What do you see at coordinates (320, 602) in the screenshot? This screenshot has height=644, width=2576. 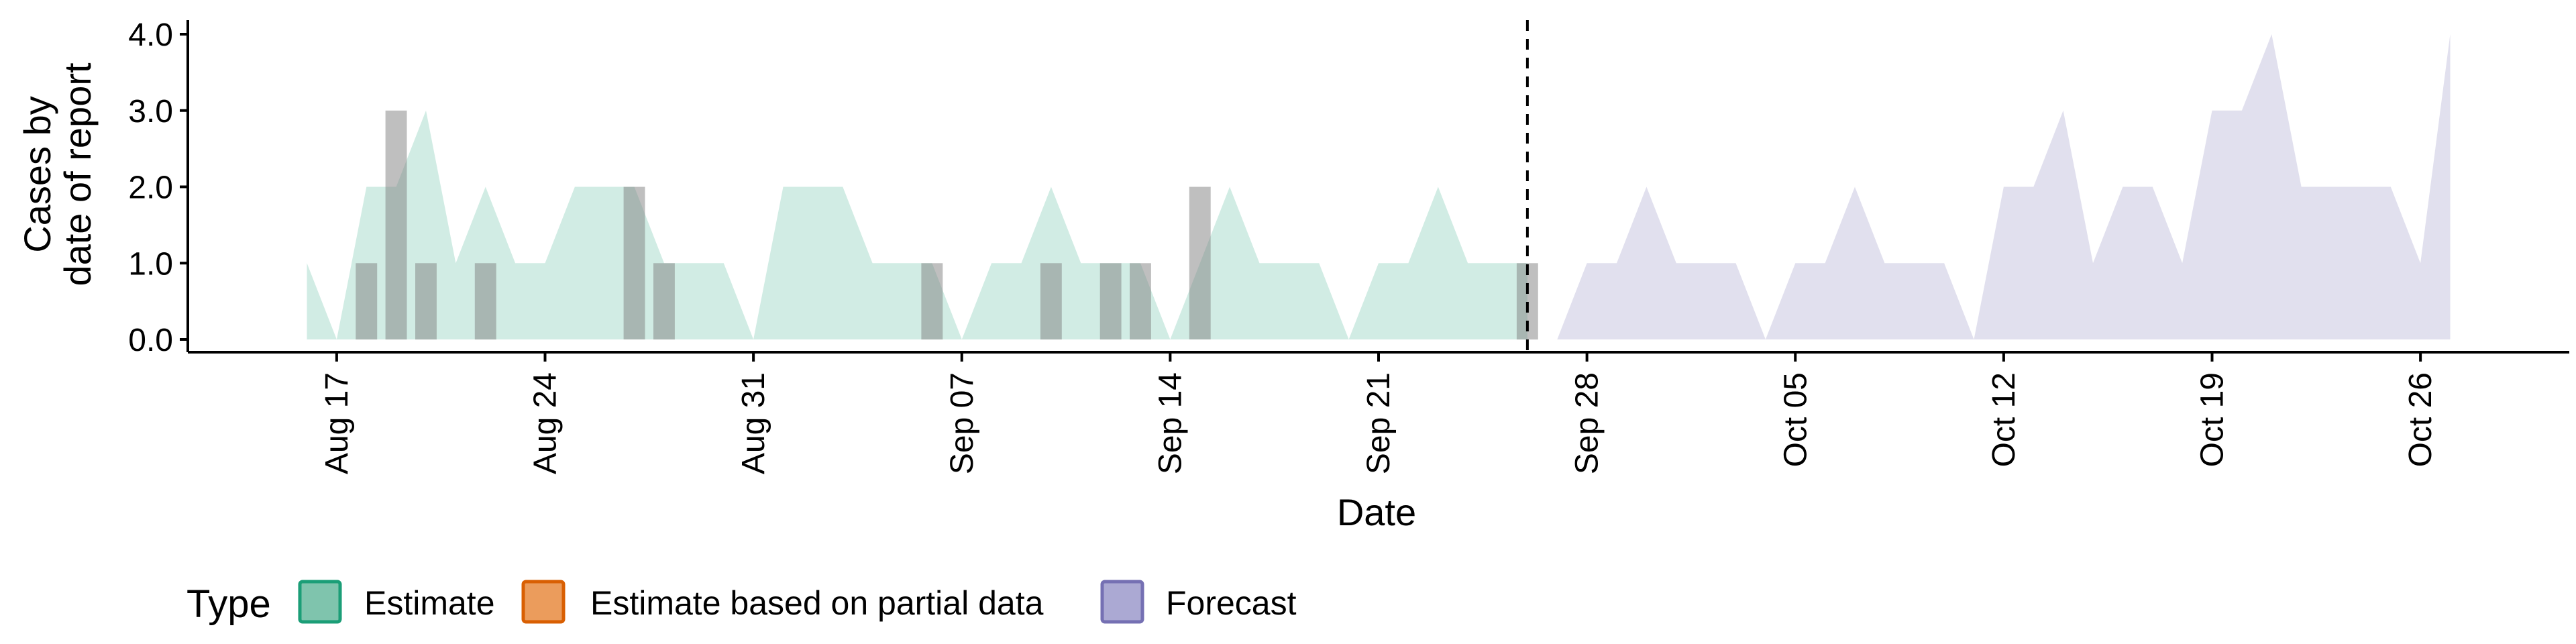 I see `legend-key-estimate` at bounding box center [320, 602].